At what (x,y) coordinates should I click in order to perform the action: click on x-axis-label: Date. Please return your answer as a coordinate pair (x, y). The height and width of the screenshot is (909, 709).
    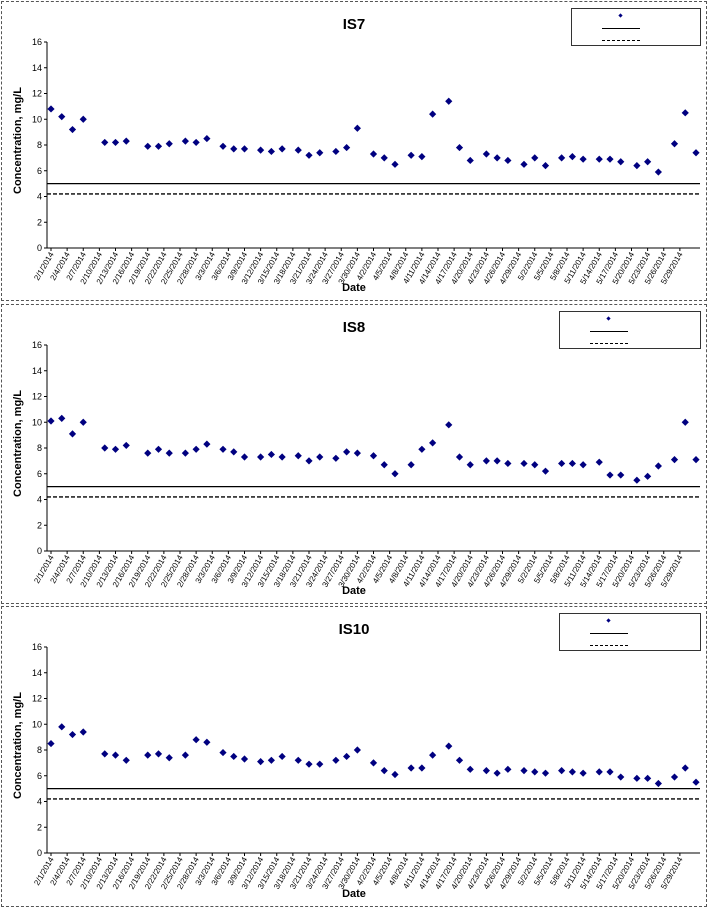
    Looking at the image, I should click on (354, 894).